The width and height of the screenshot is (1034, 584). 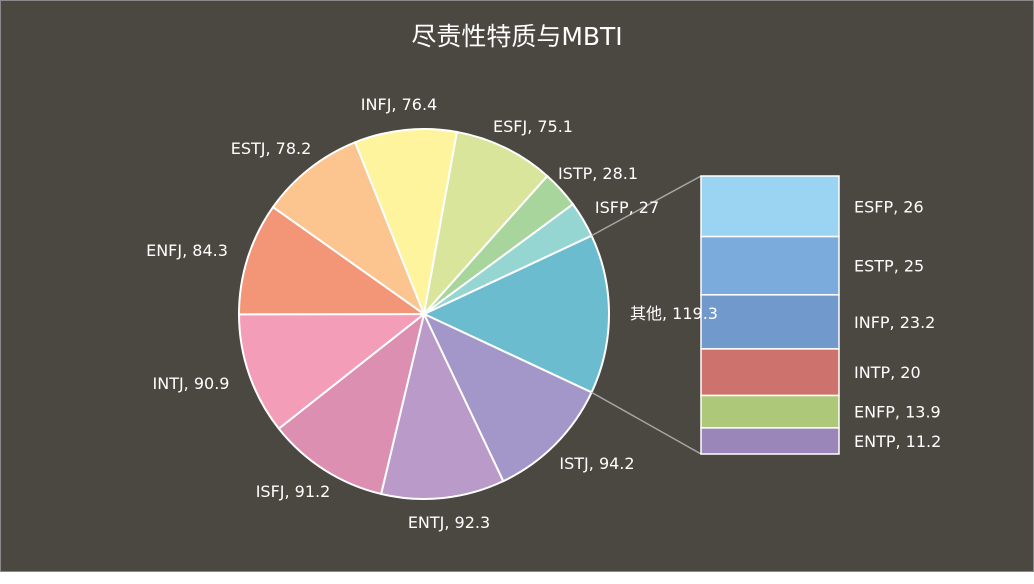 What do you see at coordinates (770, 411) in the screenshot?
I see `bar-segment-enfp` at bounding box center [770, 411].